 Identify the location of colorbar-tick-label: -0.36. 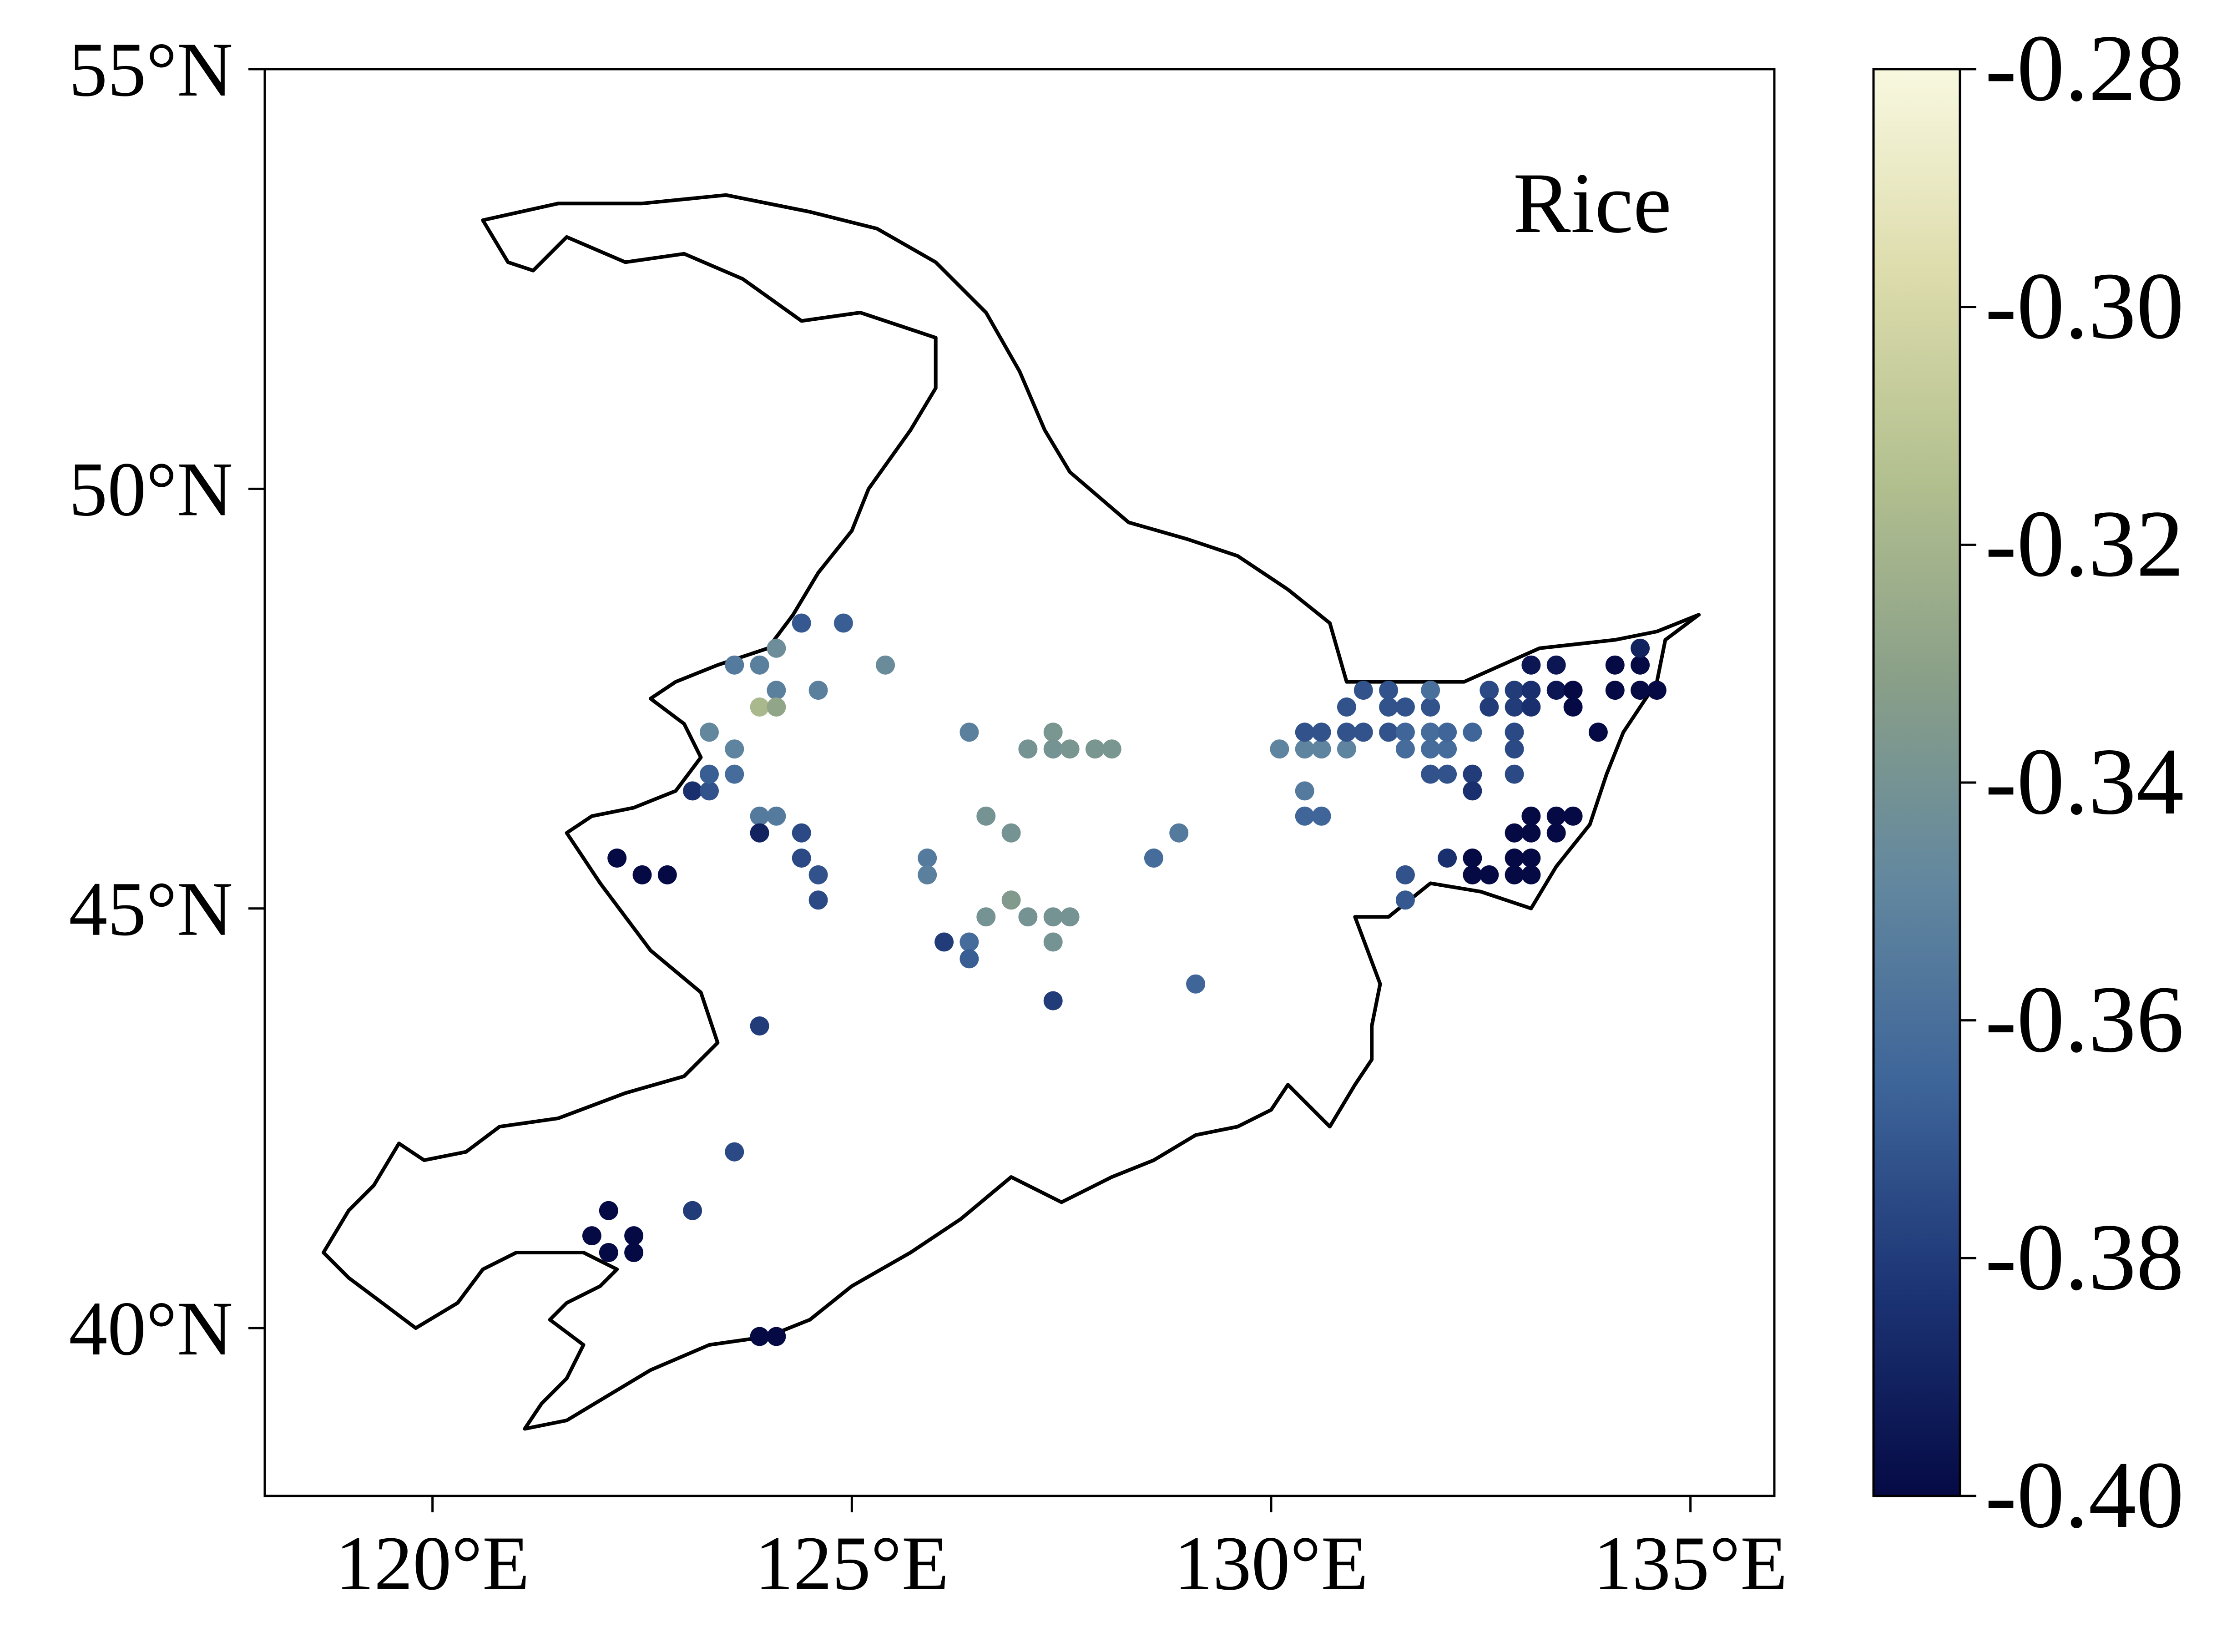
(2084, 1020).